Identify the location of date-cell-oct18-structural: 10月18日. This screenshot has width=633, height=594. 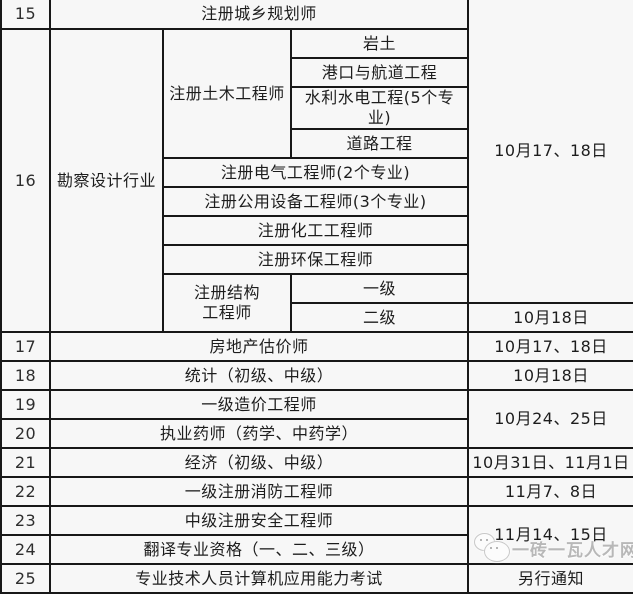
(550, 317).